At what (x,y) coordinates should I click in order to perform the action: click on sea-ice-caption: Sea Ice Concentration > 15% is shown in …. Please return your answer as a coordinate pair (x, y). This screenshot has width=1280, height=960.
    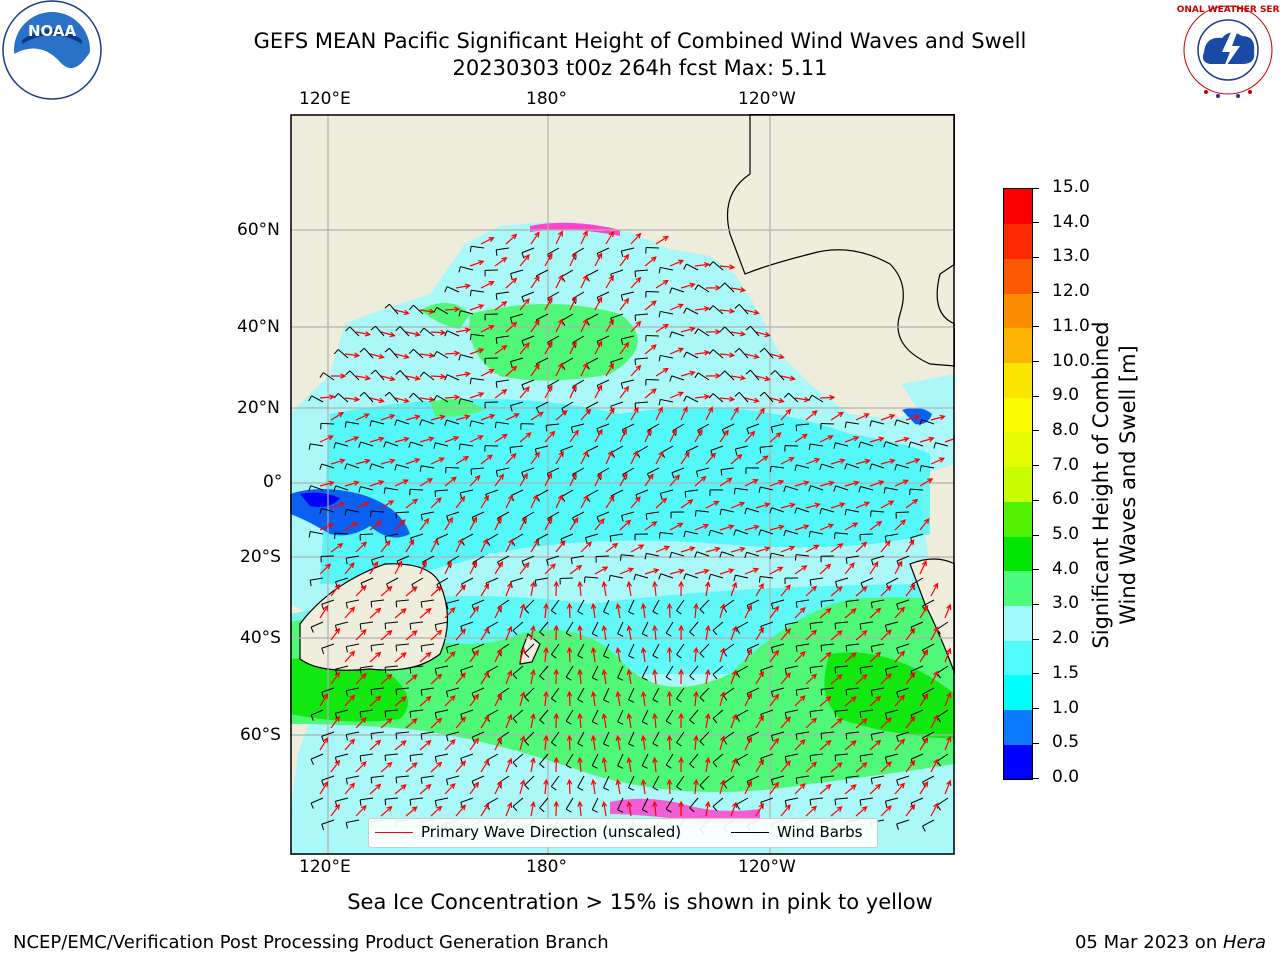
    Looking at the image, I should click on (640, 902).